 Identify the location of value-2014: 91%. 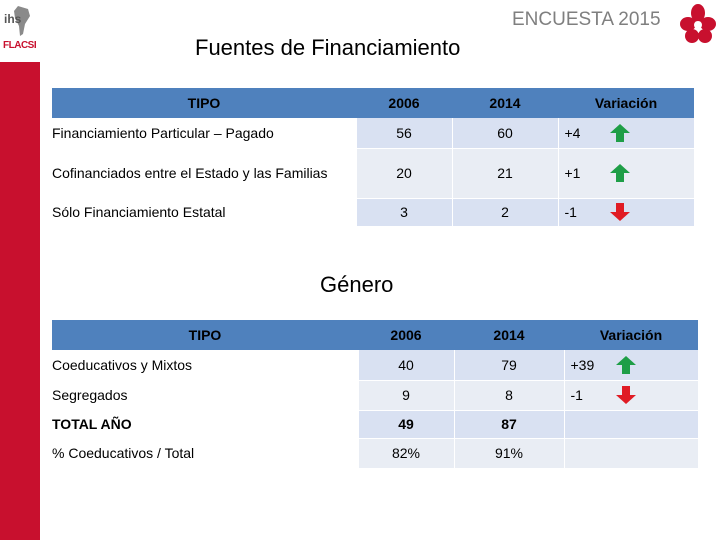
(508, 453).